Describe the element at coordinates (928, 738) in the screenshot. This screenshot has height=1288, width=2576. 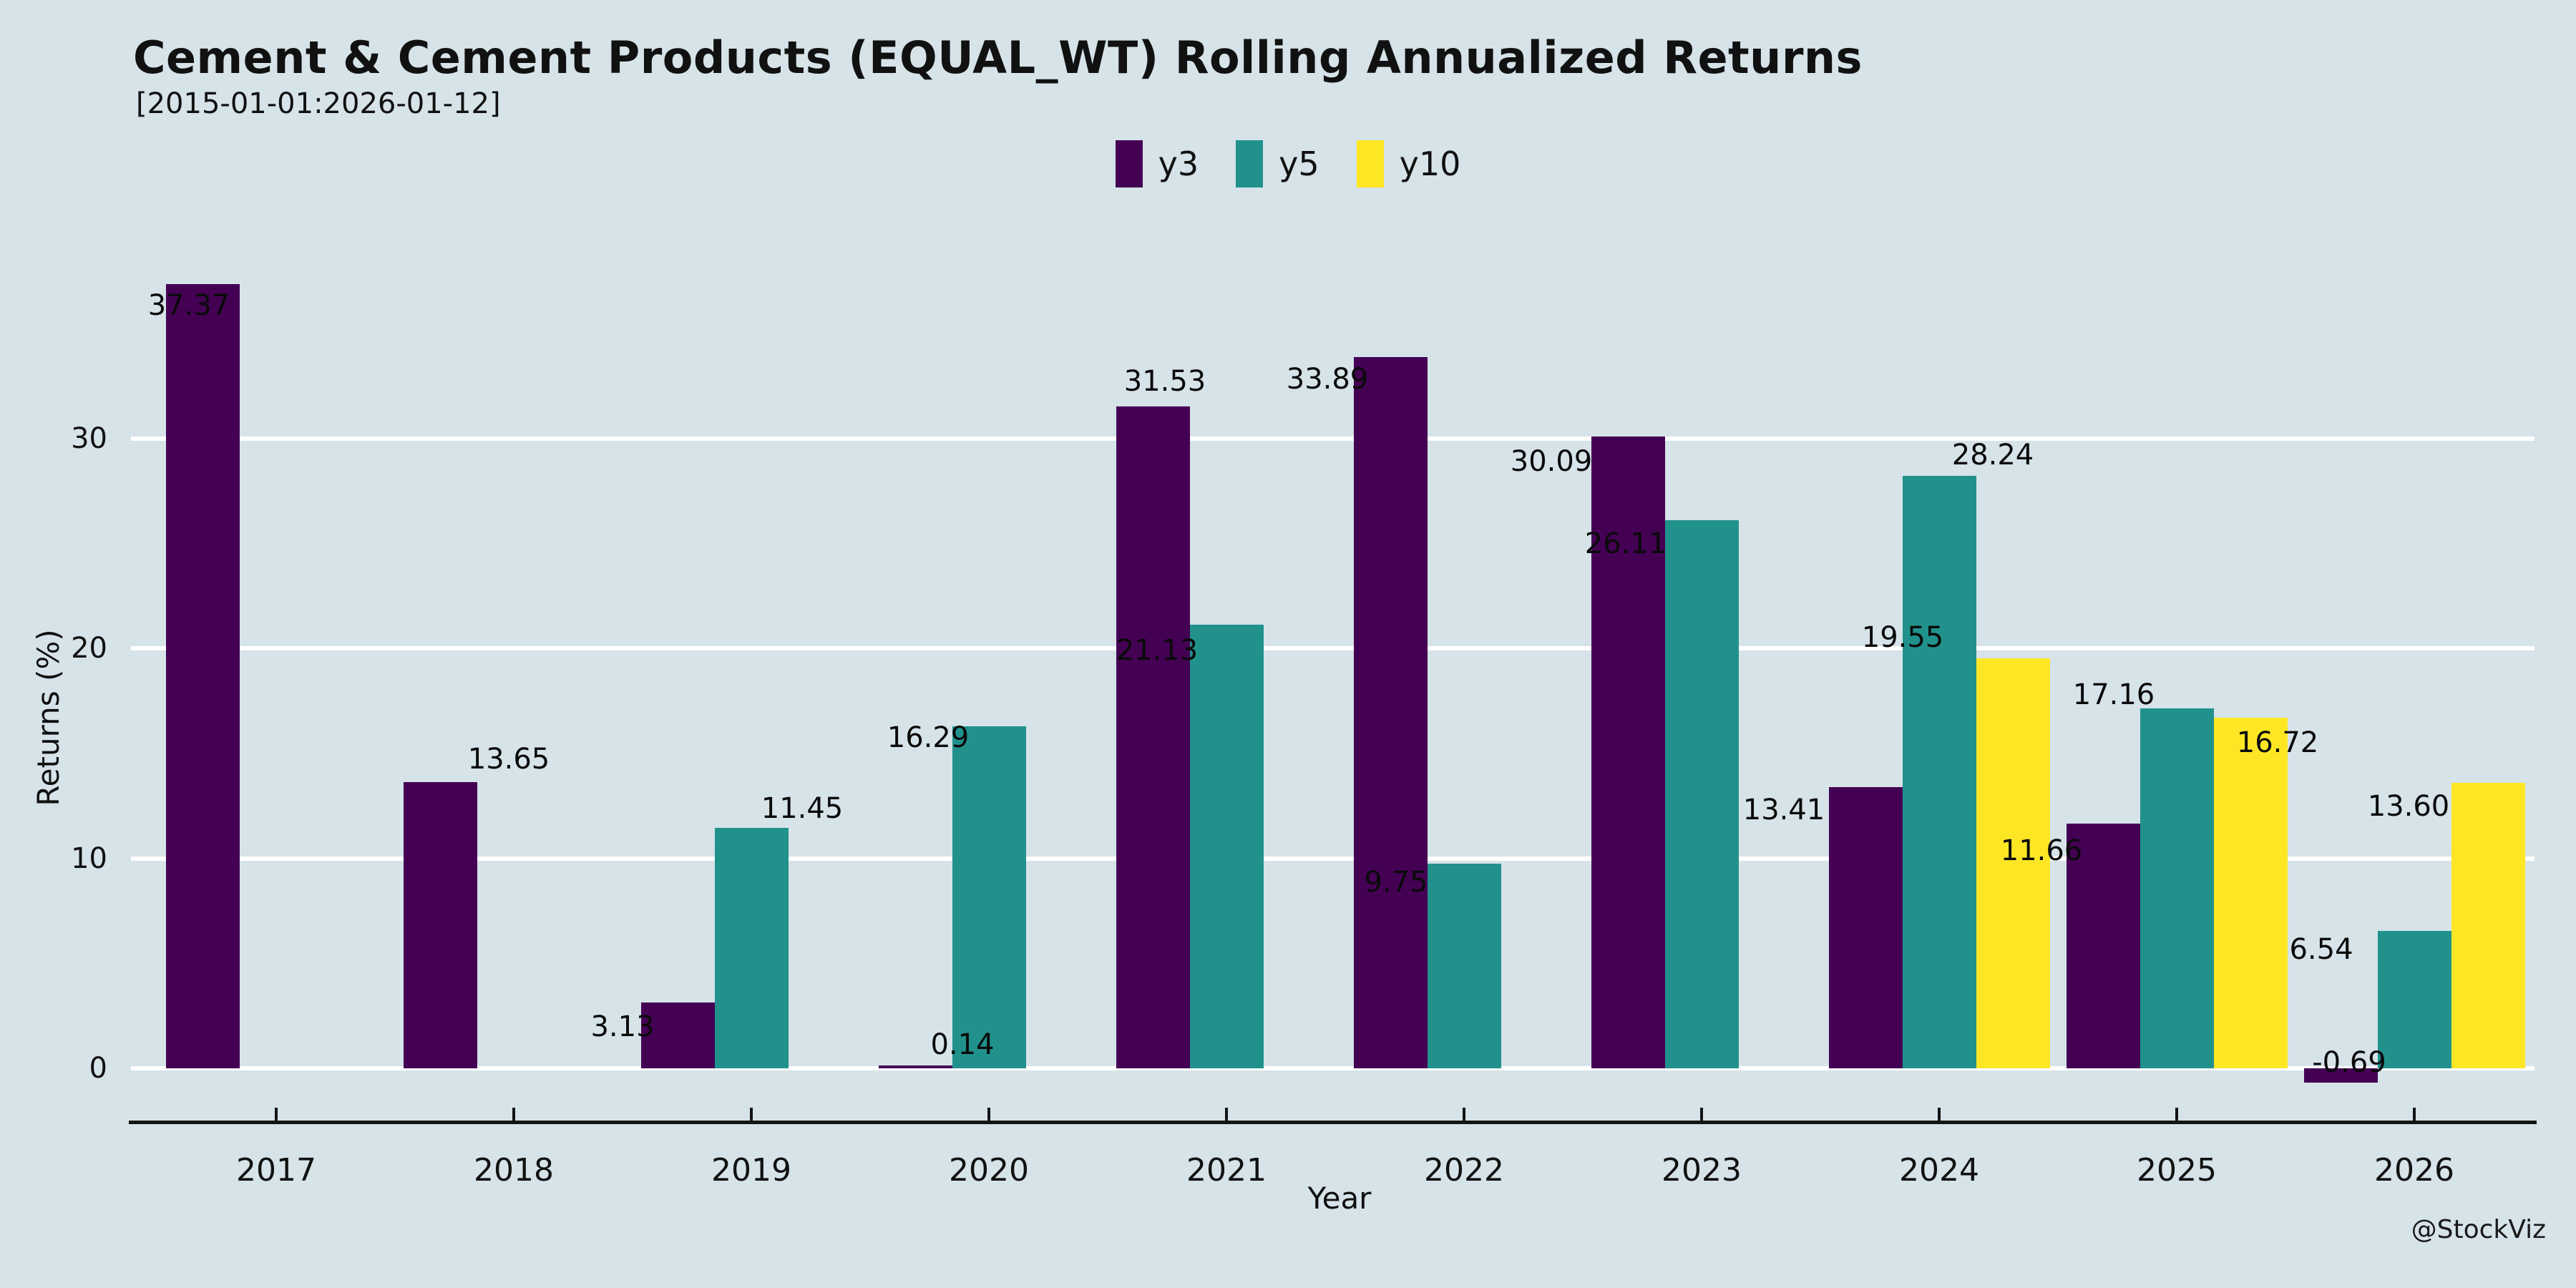
I see `bar-value-label: 16.29` at that location.